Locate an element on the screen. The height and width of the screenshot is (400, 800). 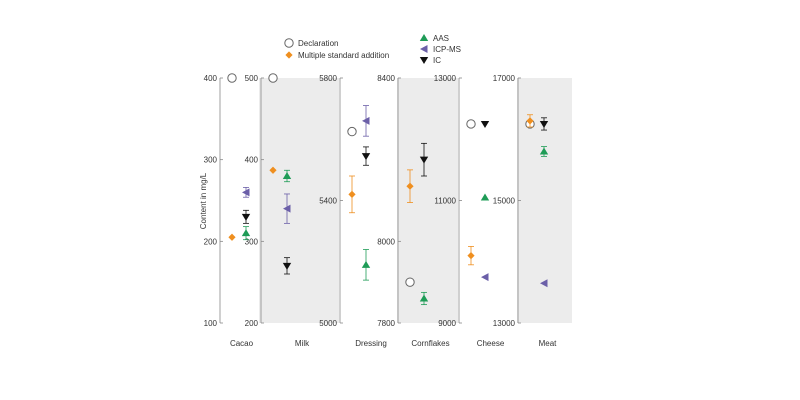
y-tick-label: 15000 is located at coordinates (504, 201).